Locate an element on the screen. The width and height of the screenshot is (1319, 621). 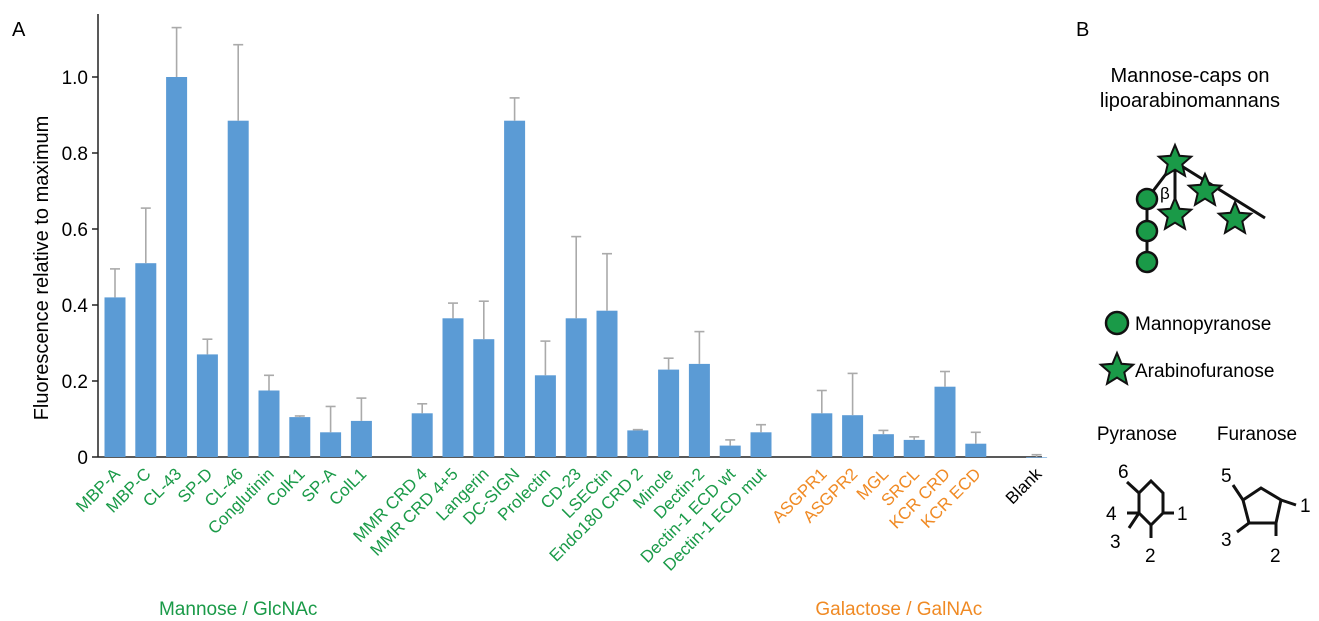
y-tick-label: 1.0 is located at coordinates (75, 78).